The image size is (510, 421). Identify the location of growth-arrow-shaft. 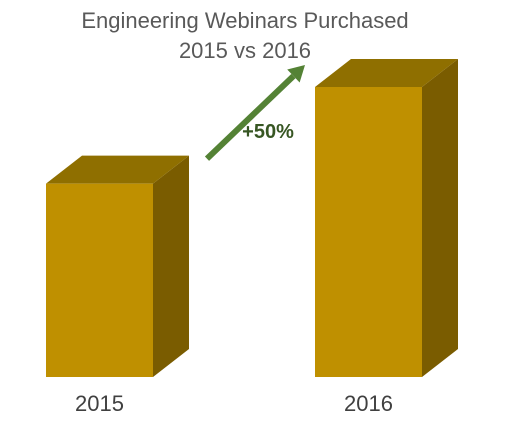
(250, 117).